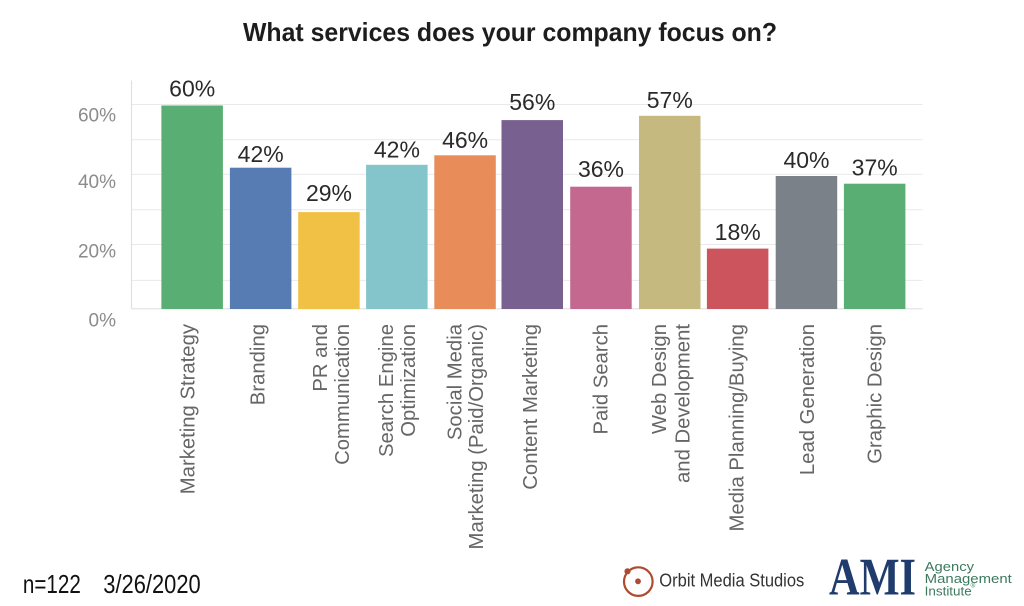 The height and width of the screenshot is (606, 1024). Describe the element at coordinates (808, 399) in the screenshot. I see `svg-text: Lead Generation` at that location.